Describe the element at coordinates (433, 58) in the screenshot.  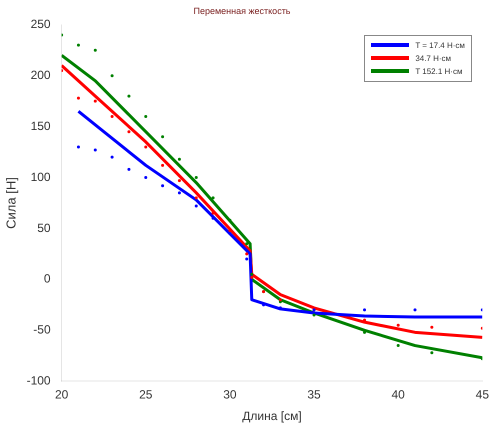
I see `legend-label: 34.7 Н·см` at that location.